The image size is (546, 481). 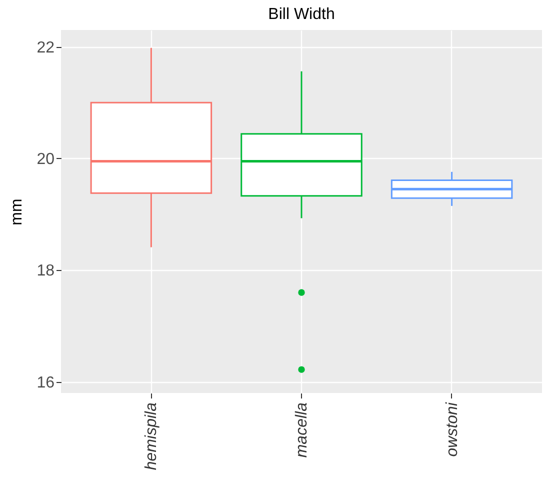 I want to click on x-tick-label: hemispila, so click(x=151, y=436).